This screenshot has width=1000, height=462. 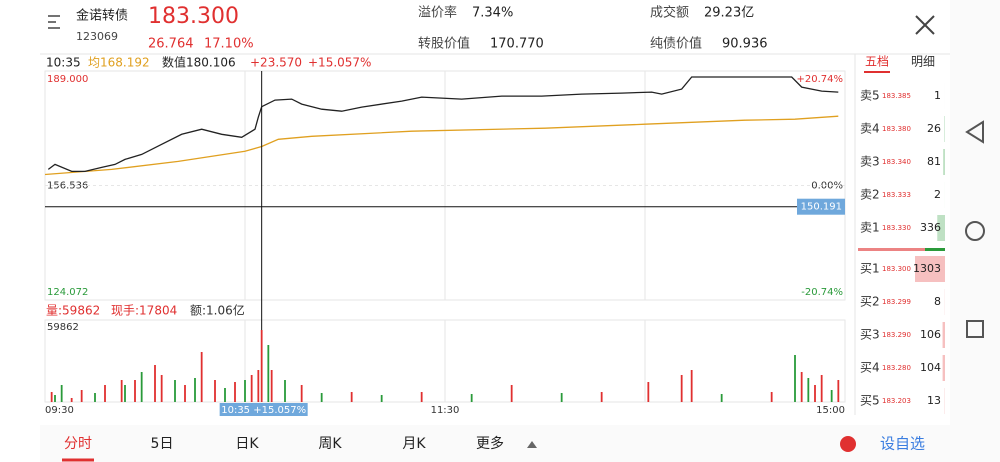 What do you see at coordinates (669, 13) in the screenshot?
I see `stat-label: 成交额` at bounding box center [669, 13].